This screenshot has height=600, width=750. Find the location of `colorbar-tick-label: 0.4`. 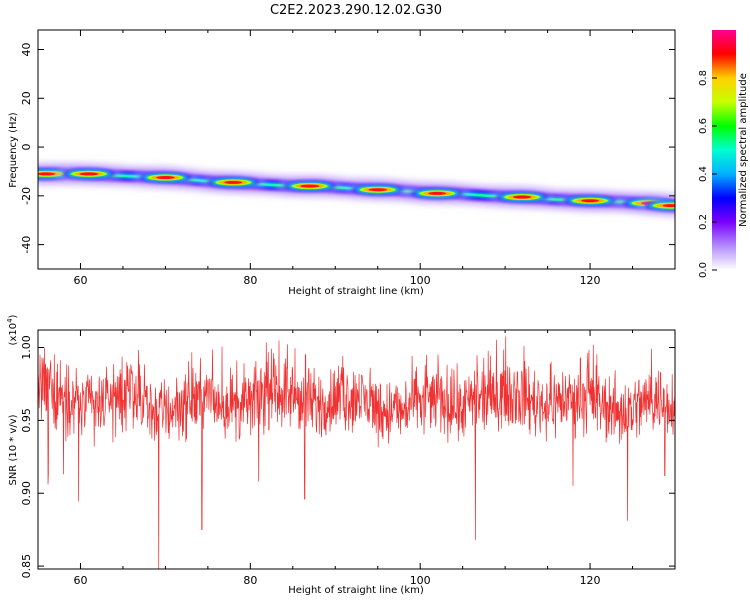

colorbar-tick-label: 0.4 is located at coordinates (703, 174).